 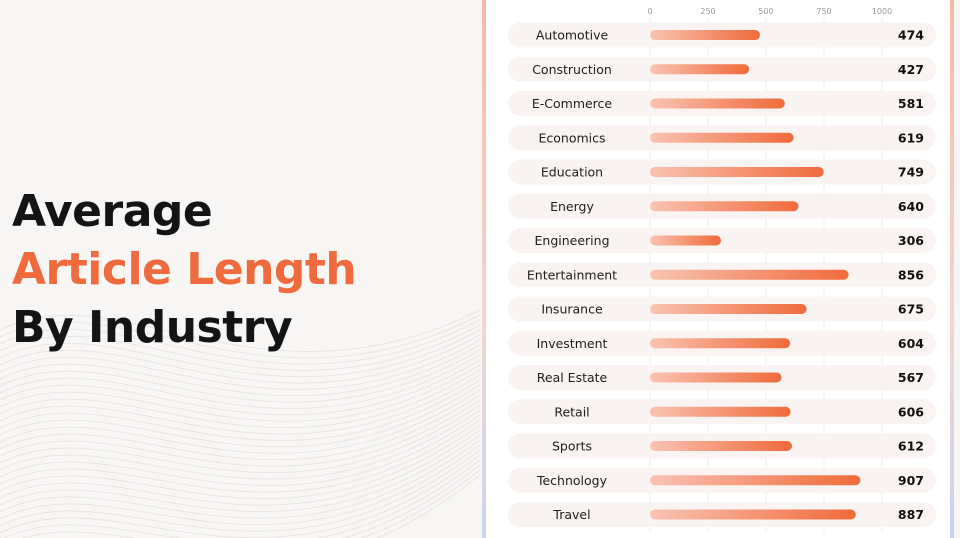 What do you see at coordinates (571, 411) in the screenshot?
I see `category-label: Retail` at bounding box center [571, 411].